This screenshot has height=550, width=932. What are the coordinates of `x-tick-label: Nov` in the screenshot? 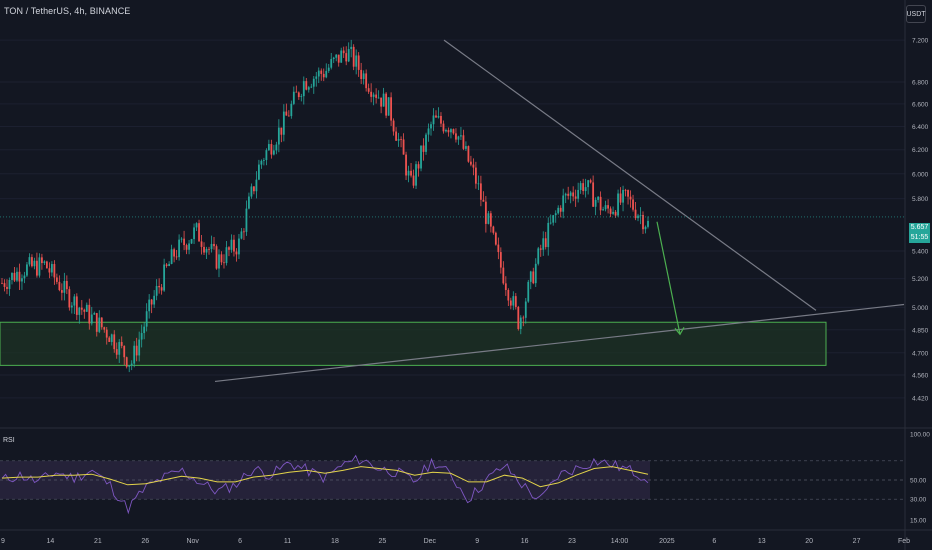 It's located at (192, 541).